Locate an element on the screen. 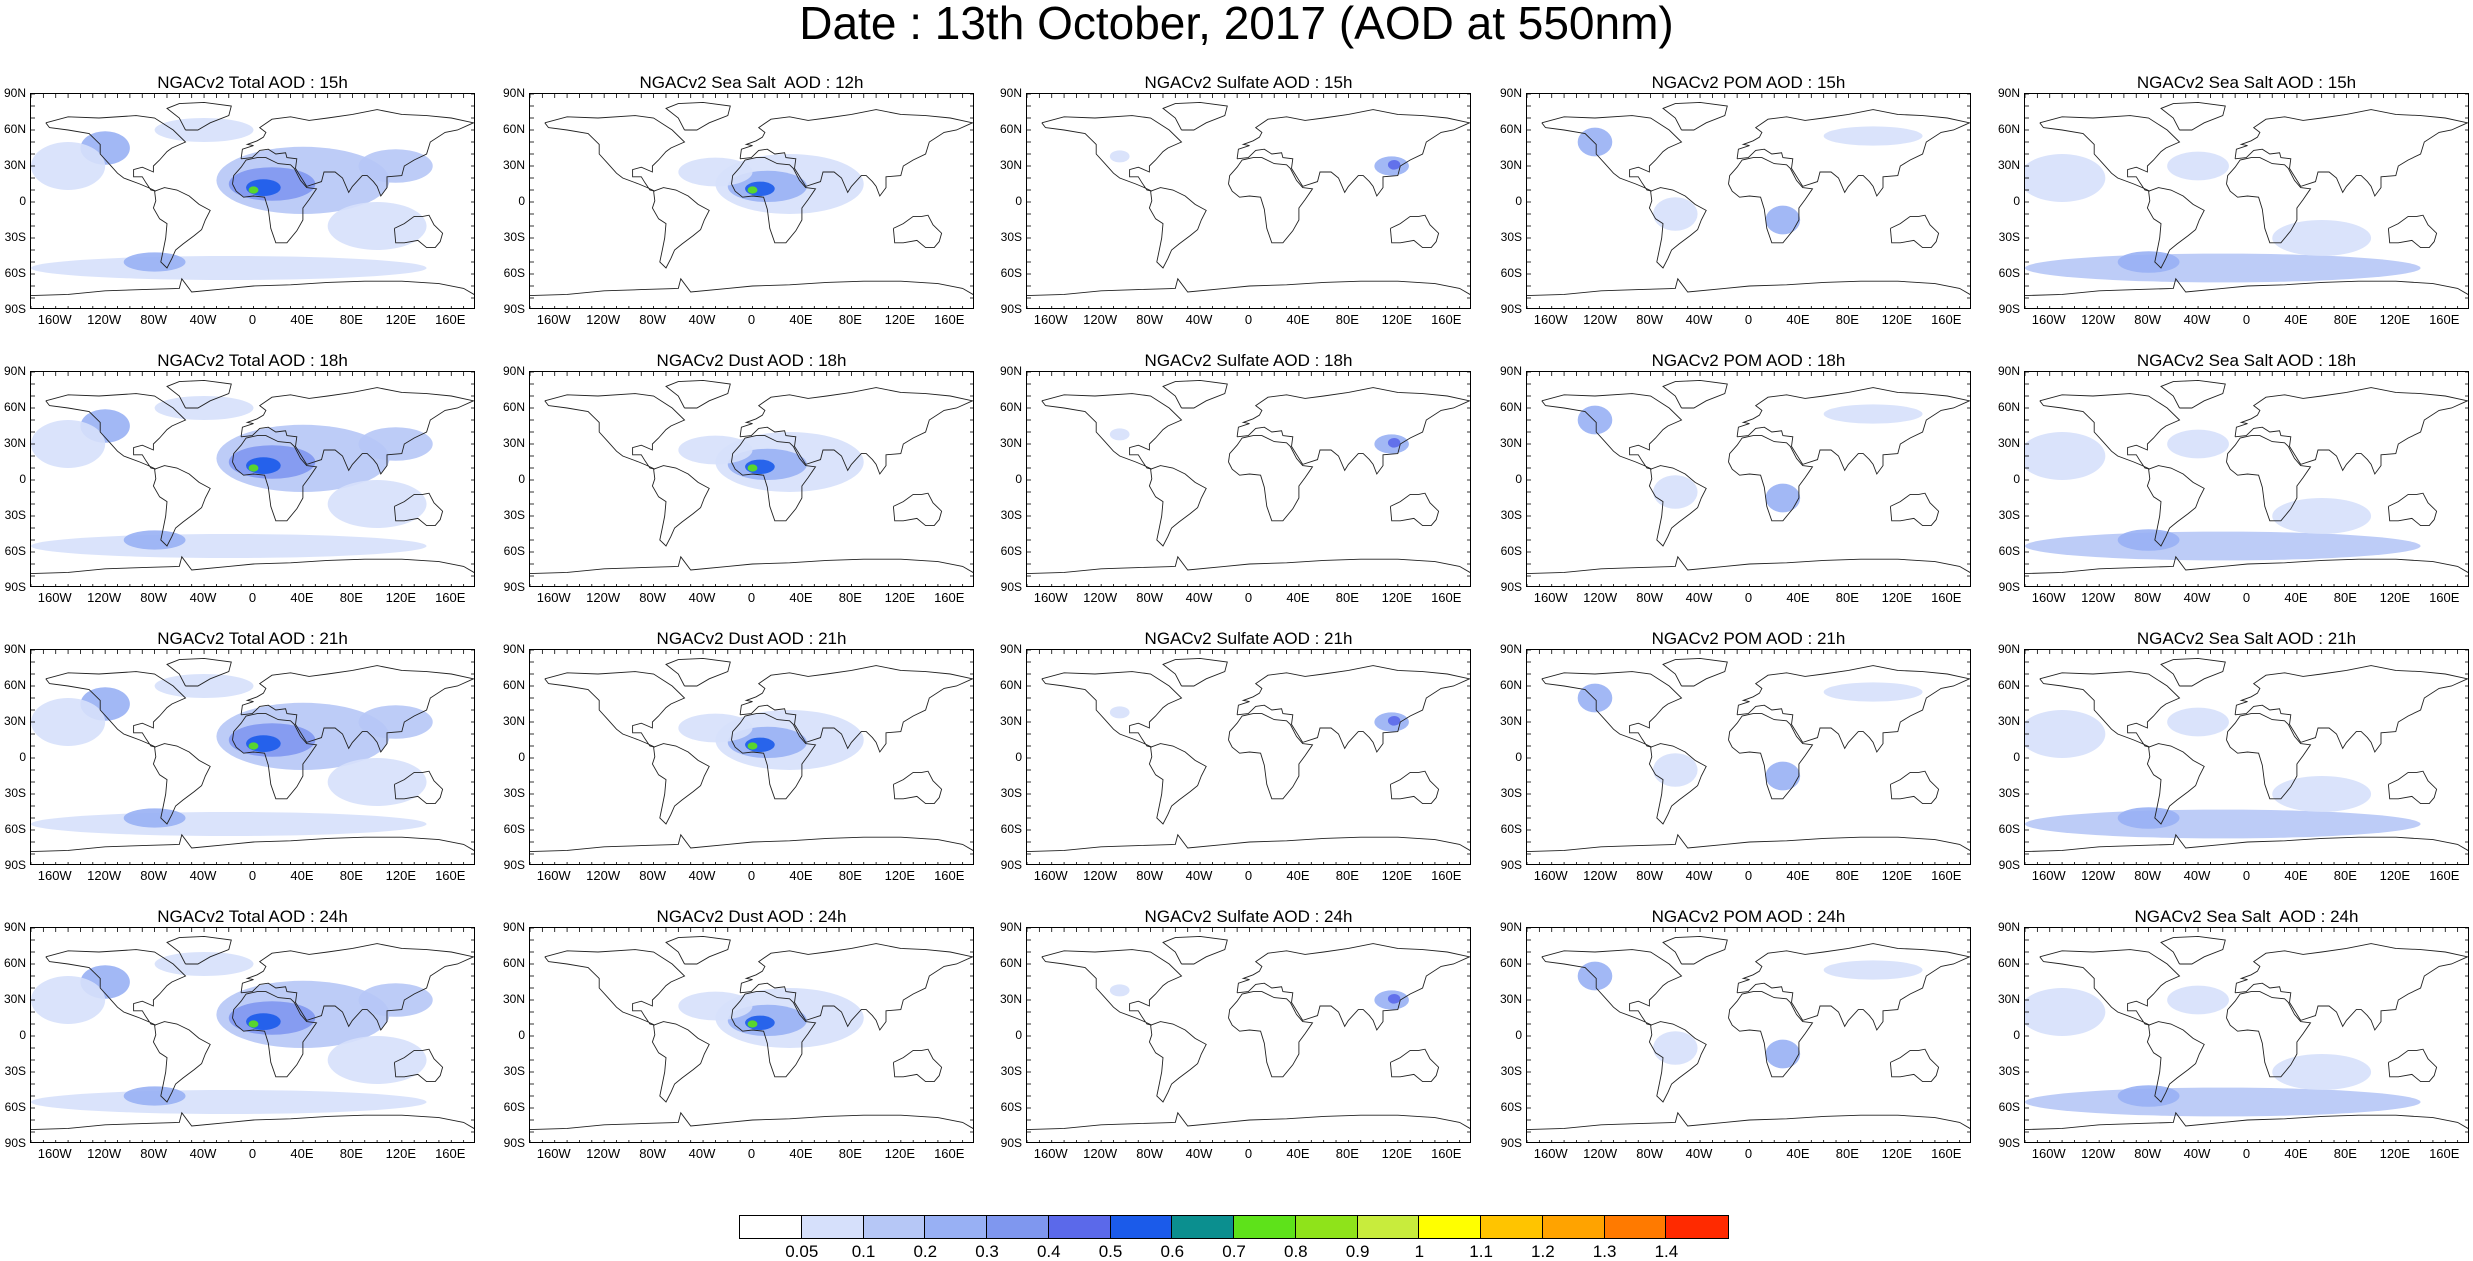 The width and height of the screenshot is (2473, 1261). map-frame is located at coordinates (1248, 757).